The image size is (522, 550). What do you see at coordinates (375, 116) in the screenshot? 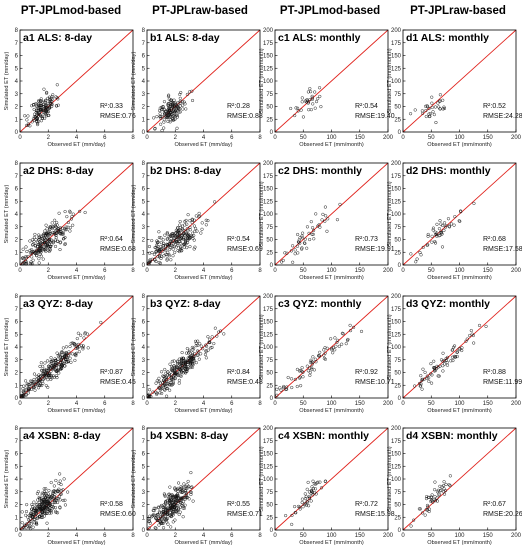
I see `rmse-value: RMSE:19.40` at bounding box center [375, 116].